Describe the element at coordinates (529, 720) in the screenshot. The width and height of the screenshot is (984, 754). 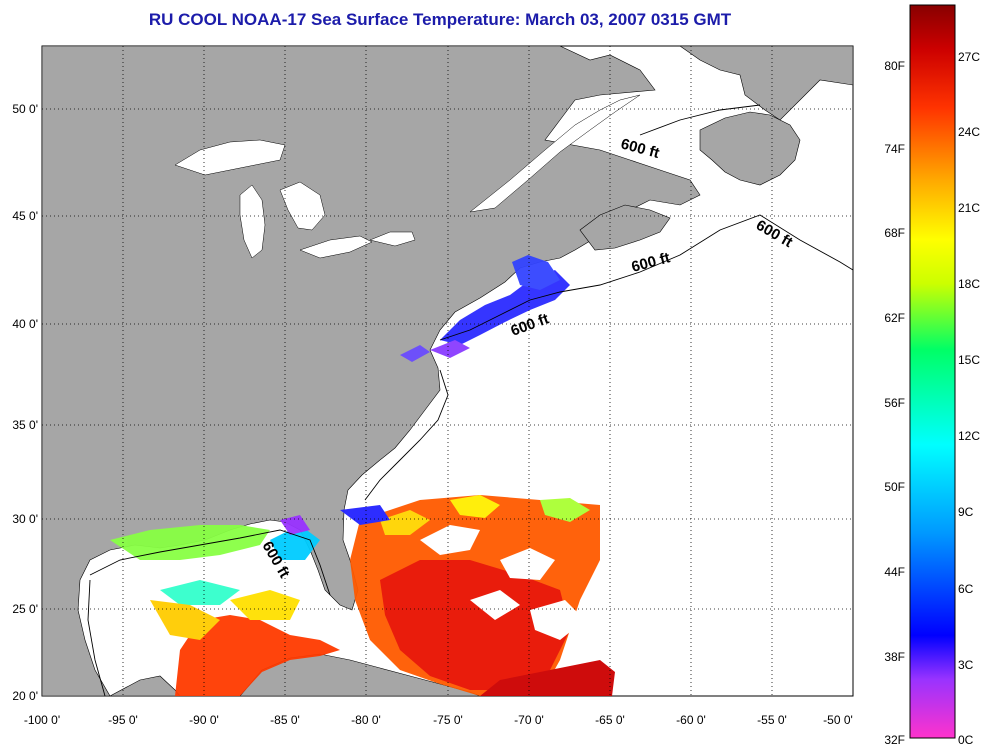
I see `lon-label: -70 0'` at that location.